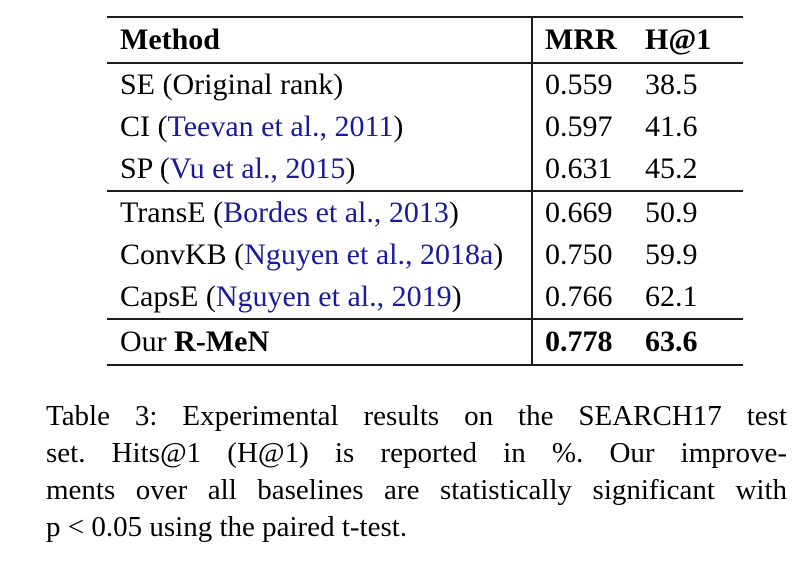 This screenshot has width=812, height=574. What do you see at coordinates (671, 84) in the screenshot?
I see `h1-value: 38.5` at bounding box center [671, 84].